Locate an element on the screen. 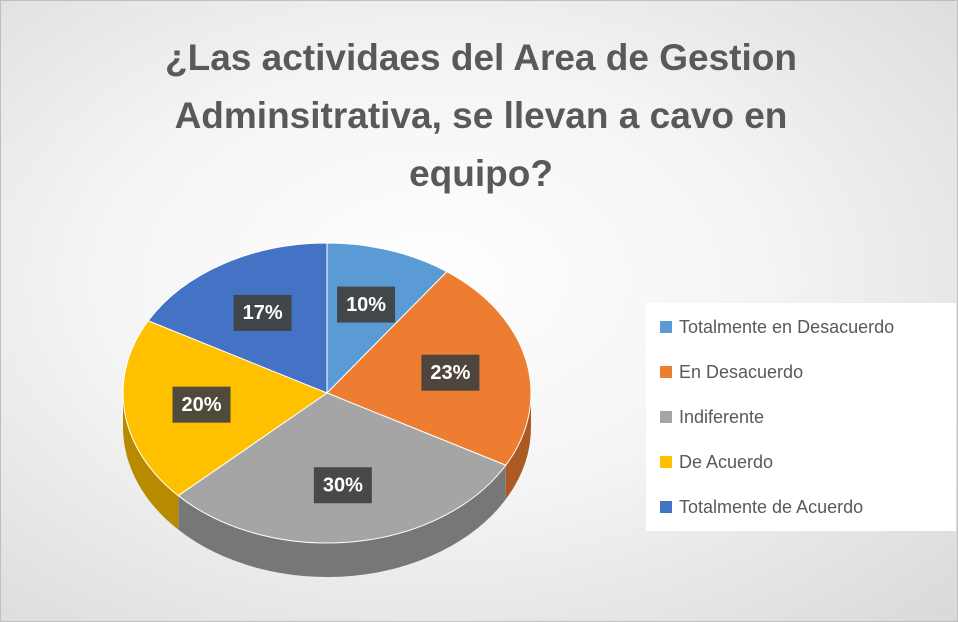 The width and height of the screenshot is (958, 622). legend-label: En Desacuerdo is located at coordinates (741, 372).